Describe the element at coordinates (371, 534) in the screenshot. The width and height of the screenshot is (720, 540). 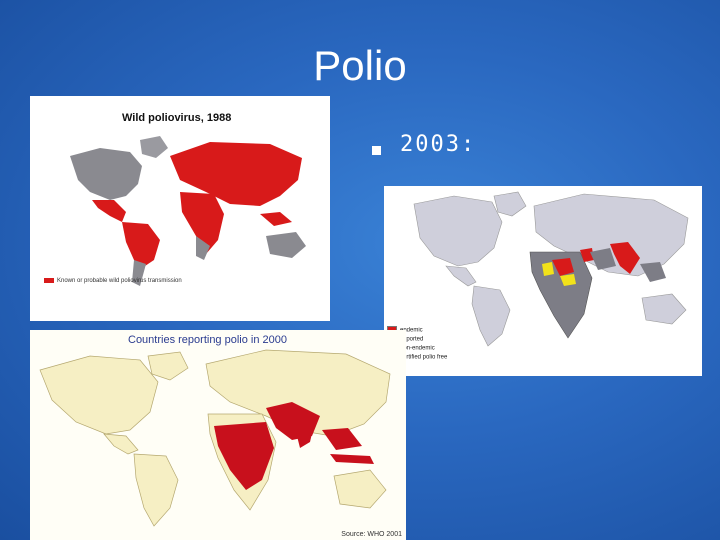
I see `map-2000-source: Source: WHO 2001` at that location.